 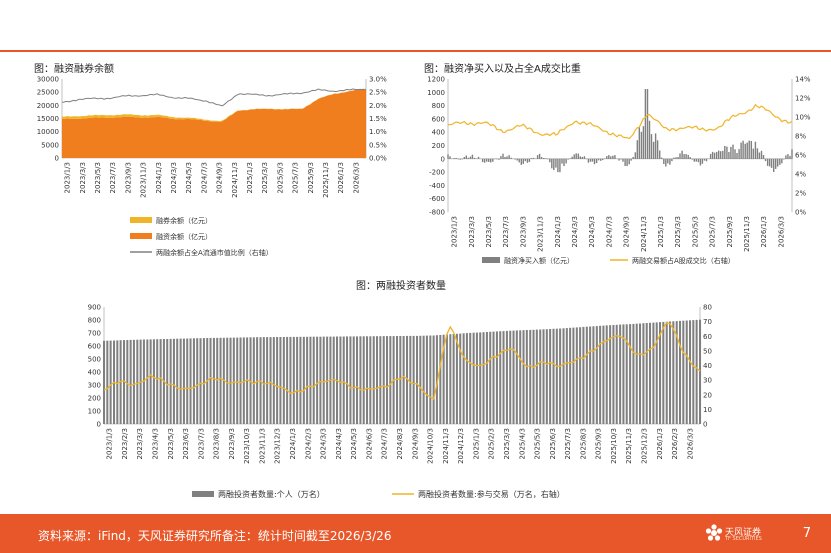 I want to click on x-tick-label: 2024/3/3, so click(x=324, y=443).